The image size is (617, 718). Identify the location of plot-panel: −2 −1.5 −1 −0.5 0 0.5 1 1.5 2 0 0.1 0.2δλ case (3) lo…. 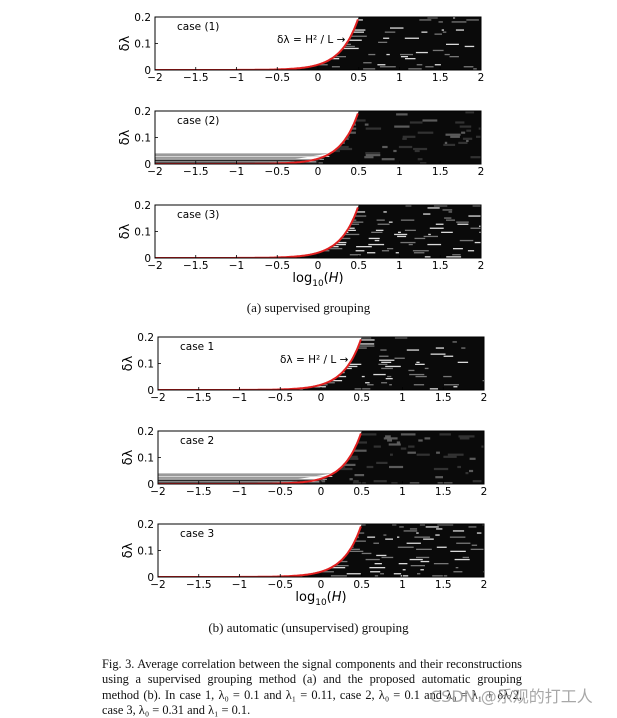
(301, 244).